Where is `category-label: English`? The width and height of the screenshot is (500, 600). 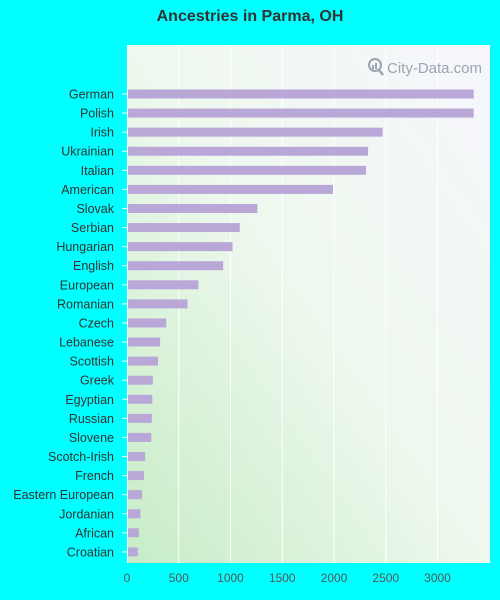
category-label: English is located at coordinates (93, 266).